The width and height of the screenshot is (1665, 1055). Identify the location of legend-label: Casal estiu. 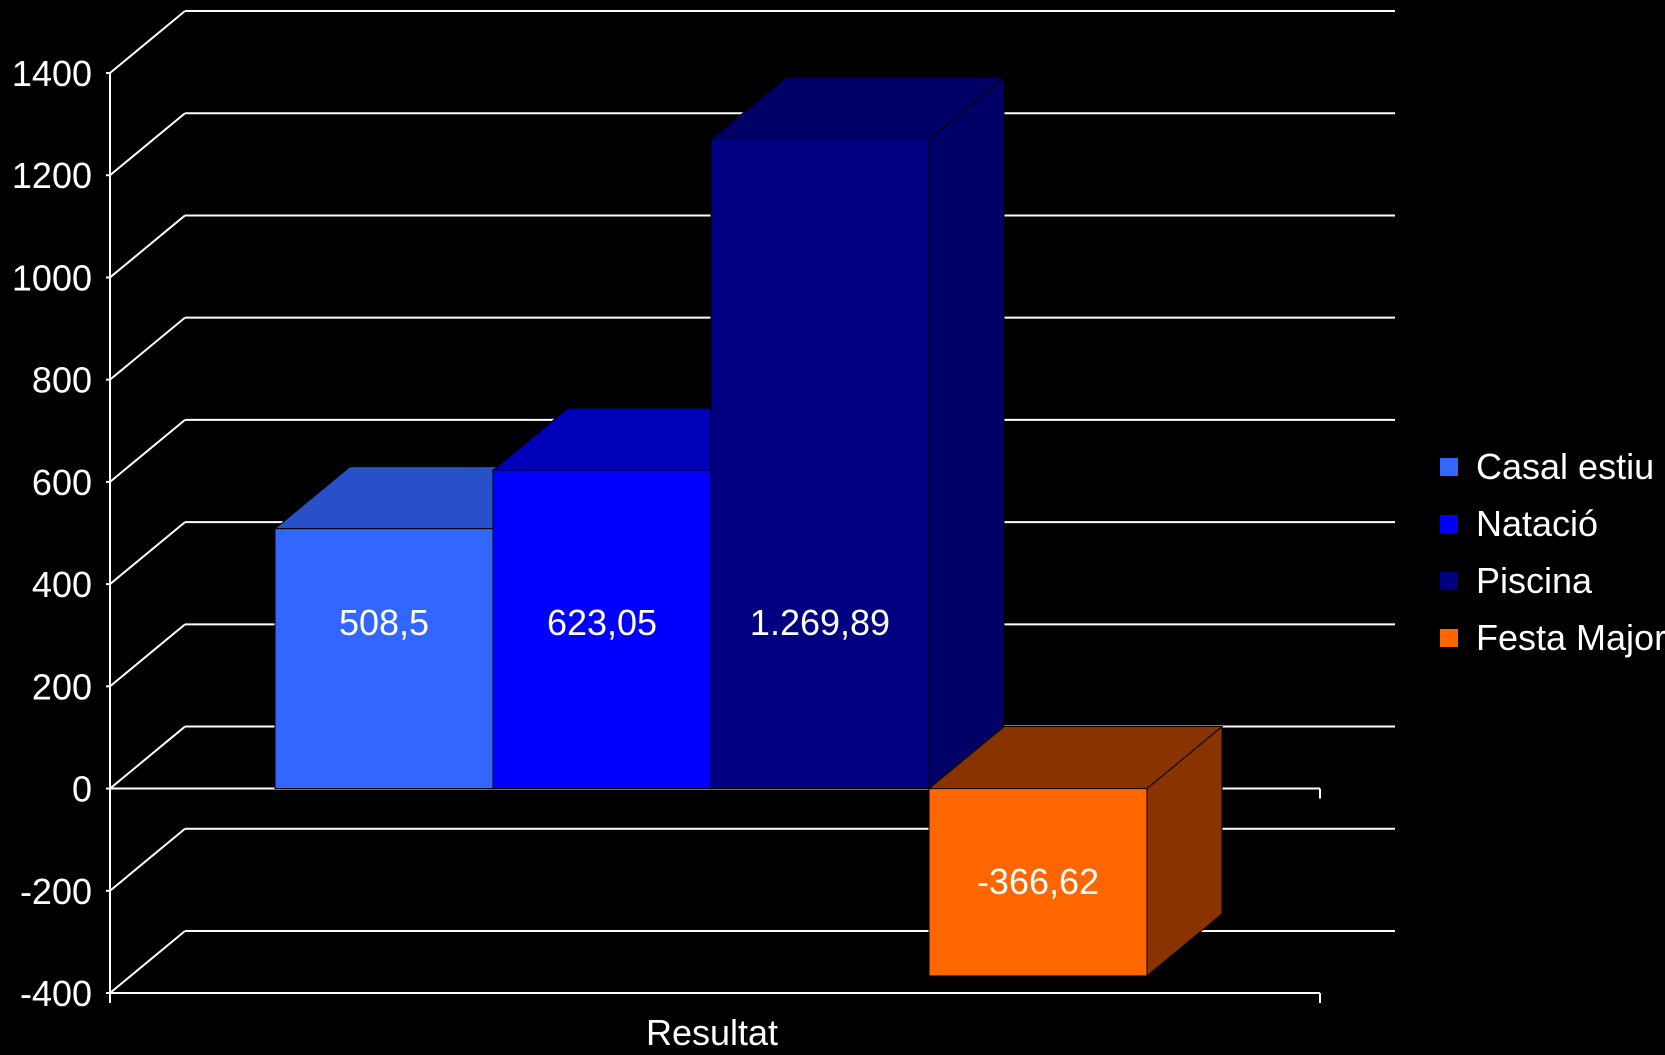
(1565, 466).